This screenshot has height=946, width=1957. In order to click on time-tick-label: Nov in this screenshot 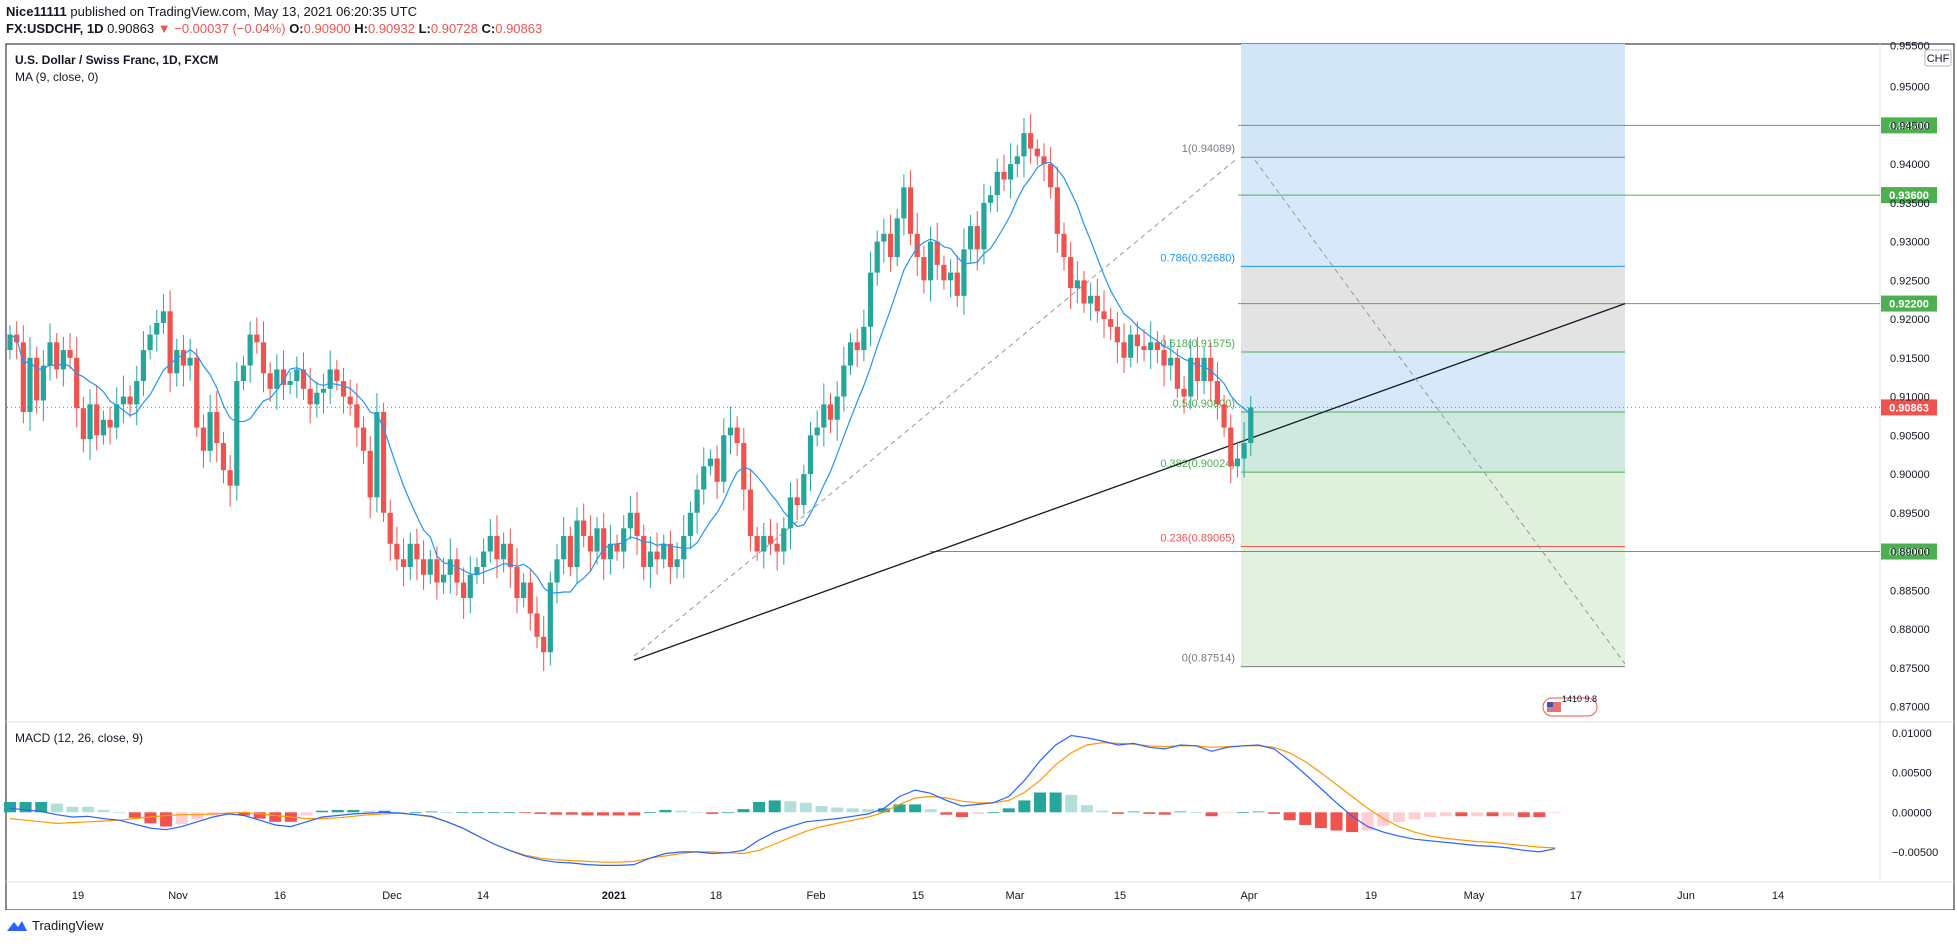, I will do `click(178, 896)`.